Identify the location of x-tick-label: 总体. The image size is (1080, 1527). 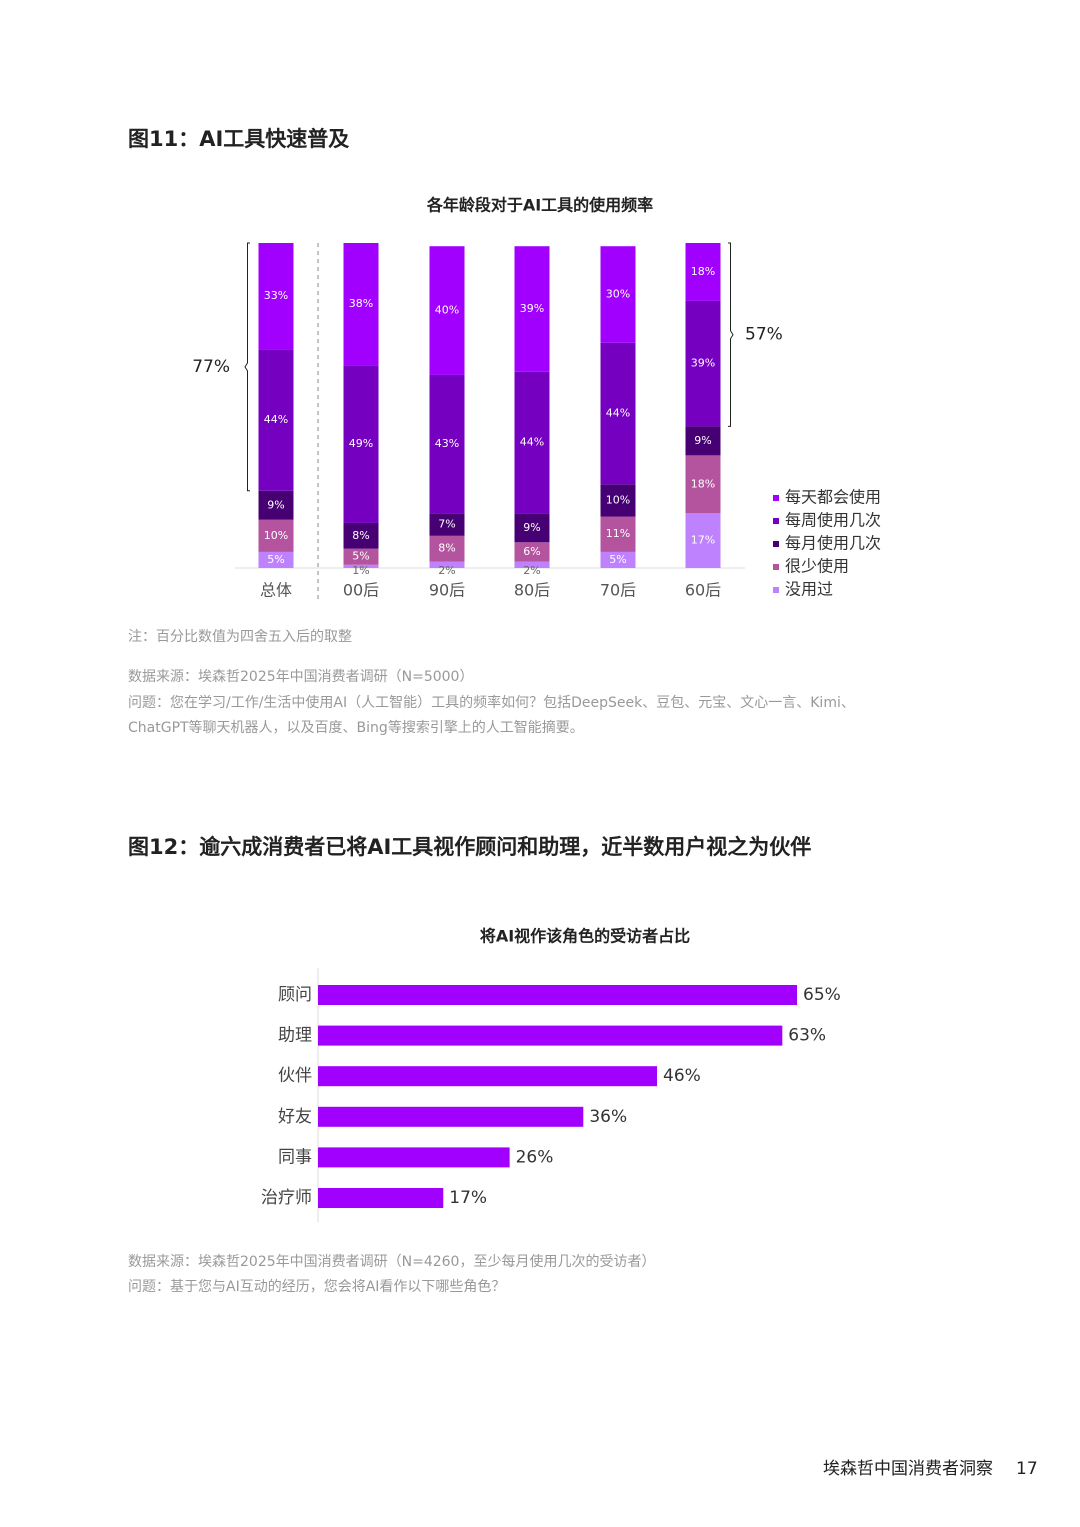
(276, 590).